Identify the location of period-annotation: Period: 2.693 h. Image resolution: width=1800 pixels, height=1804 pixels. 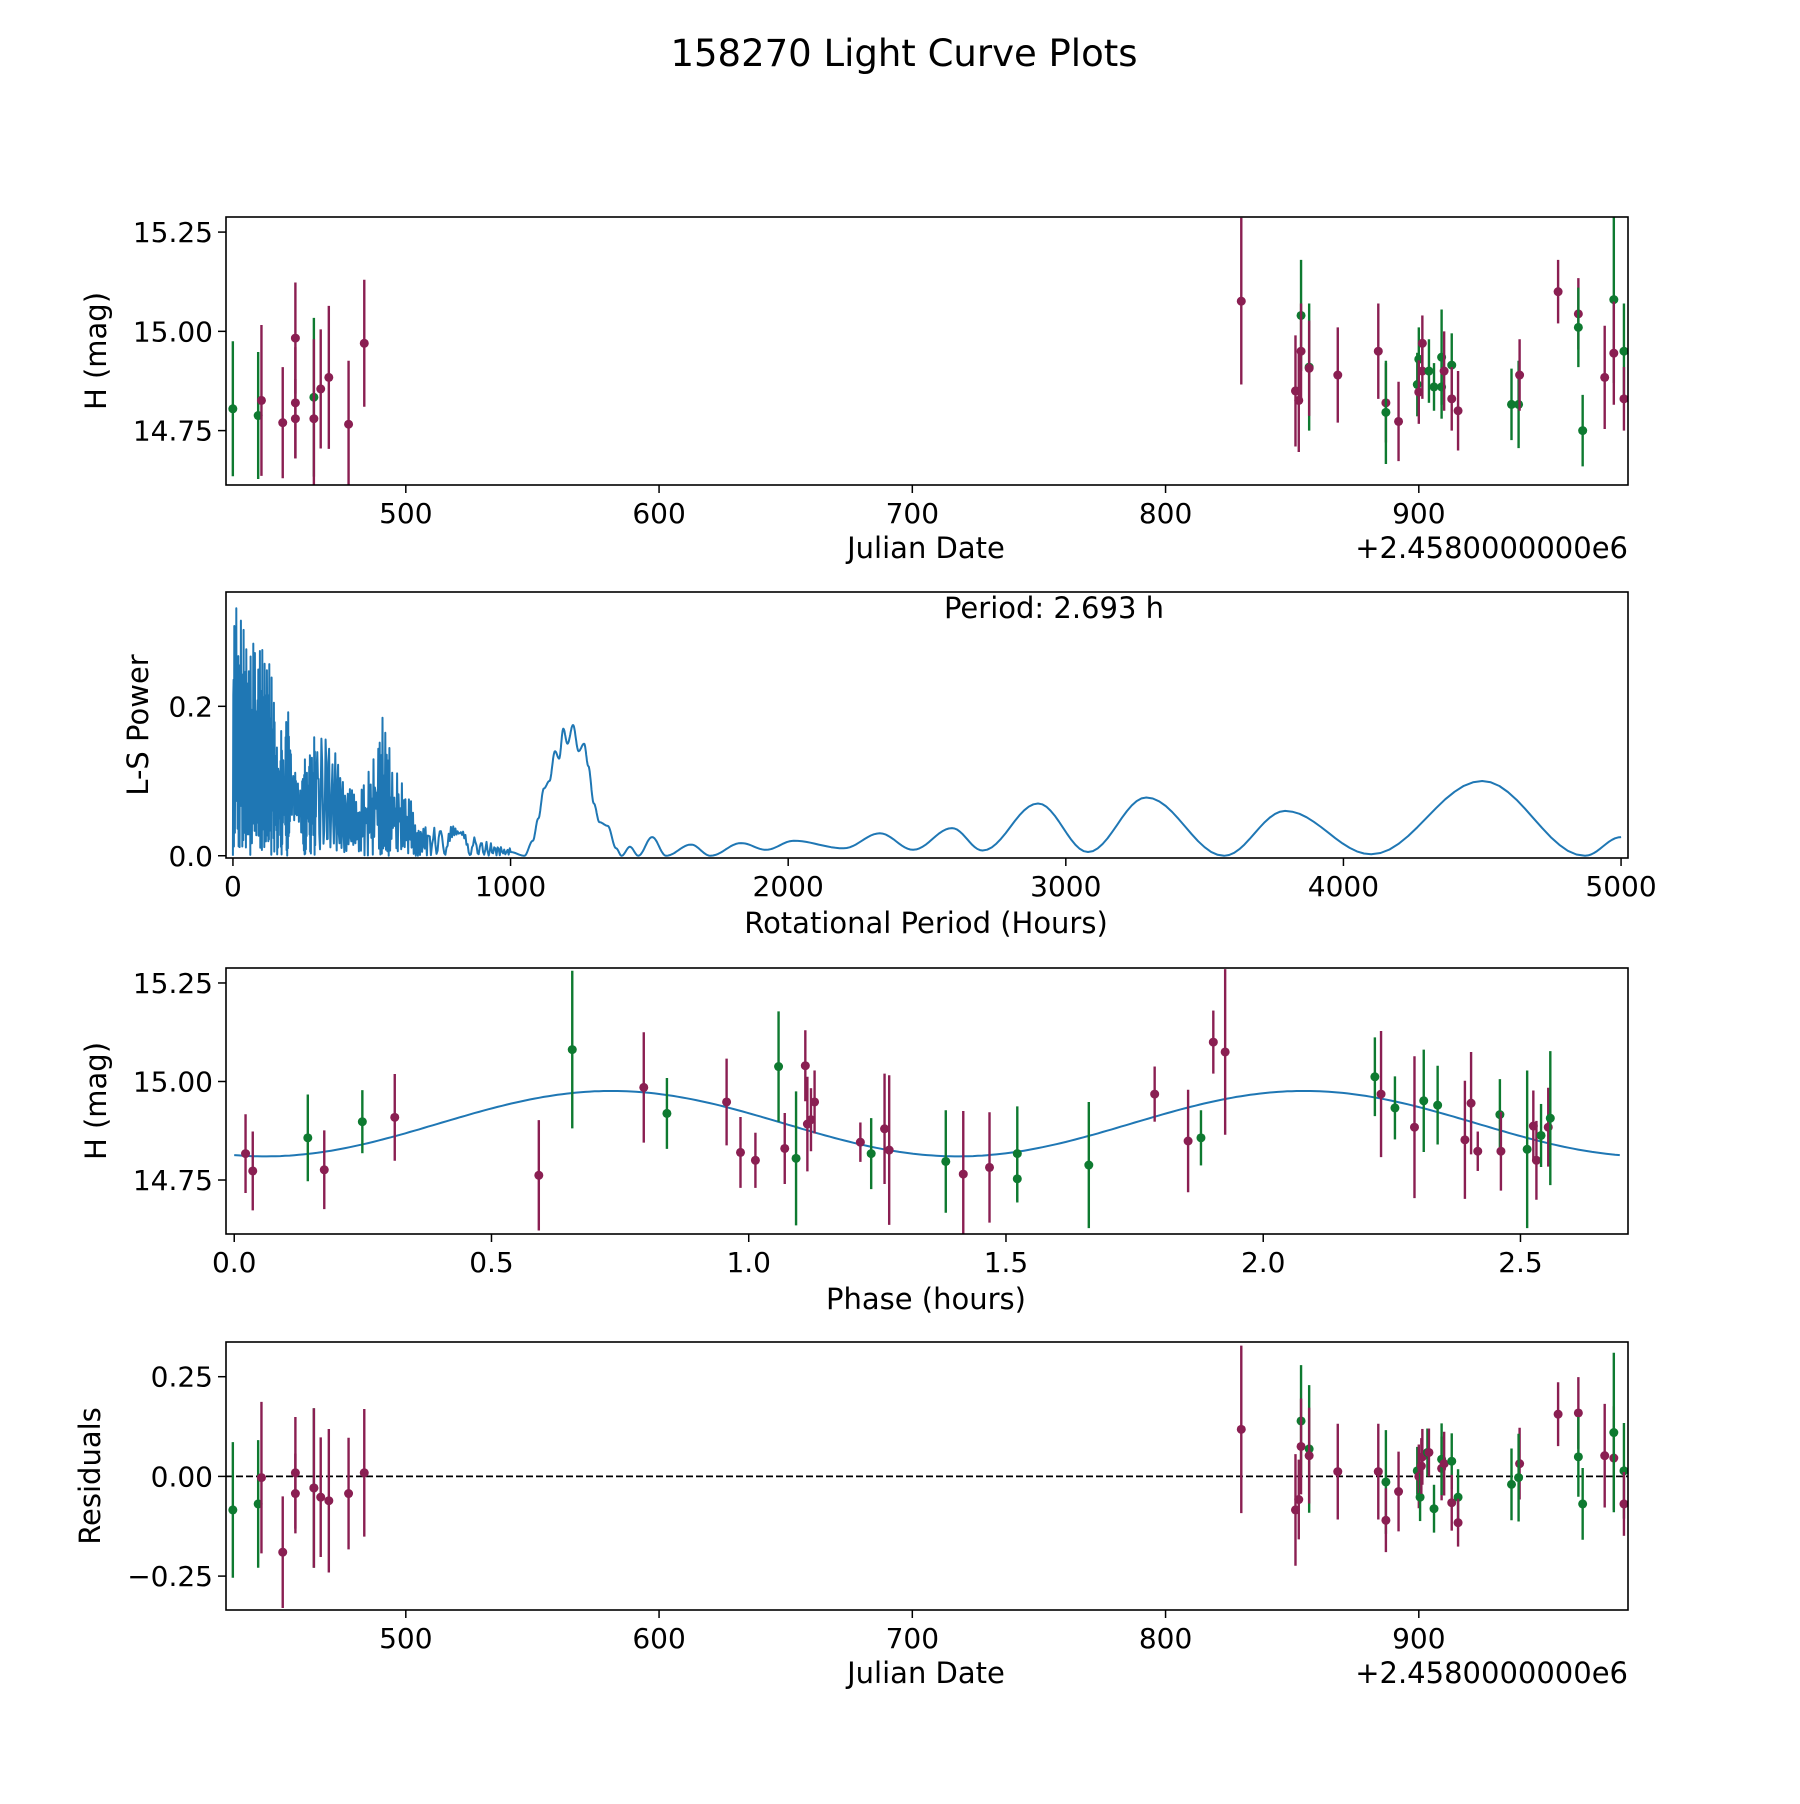
(1054, 608).